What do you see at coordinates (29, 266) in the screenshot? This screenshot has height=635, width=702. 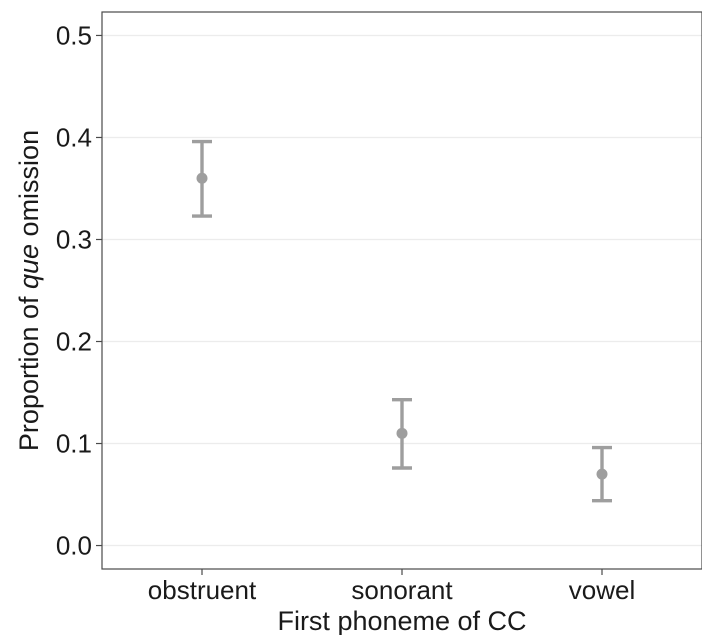 I see `y-axis-title-italic: que` at bounding box center [29, 266].